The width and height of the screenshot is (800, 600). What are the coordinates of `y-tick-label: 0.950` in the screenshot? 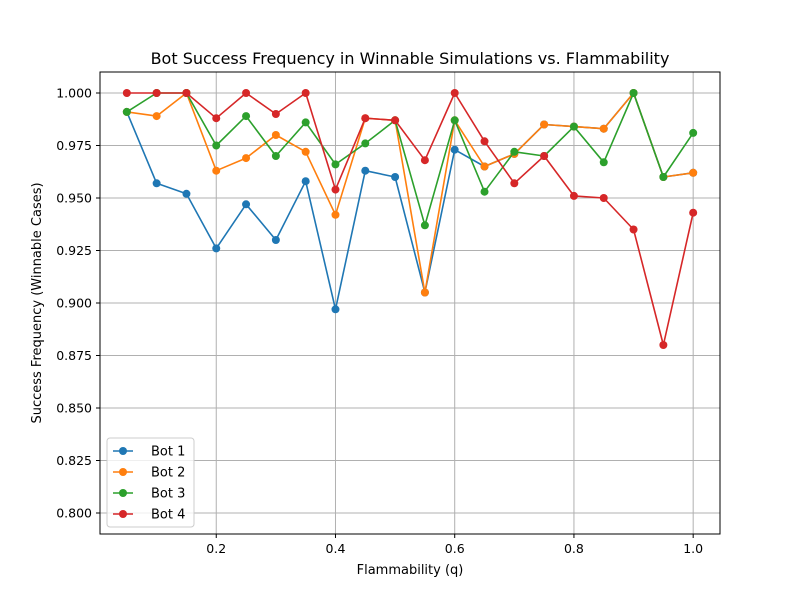 It's located at (74, 198).